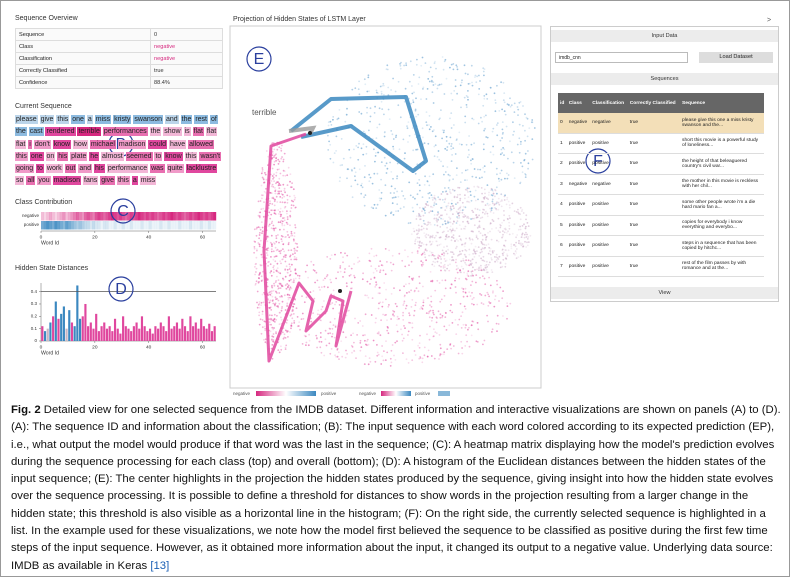  I want to click on collapse-icon: >, so click(769, 20).